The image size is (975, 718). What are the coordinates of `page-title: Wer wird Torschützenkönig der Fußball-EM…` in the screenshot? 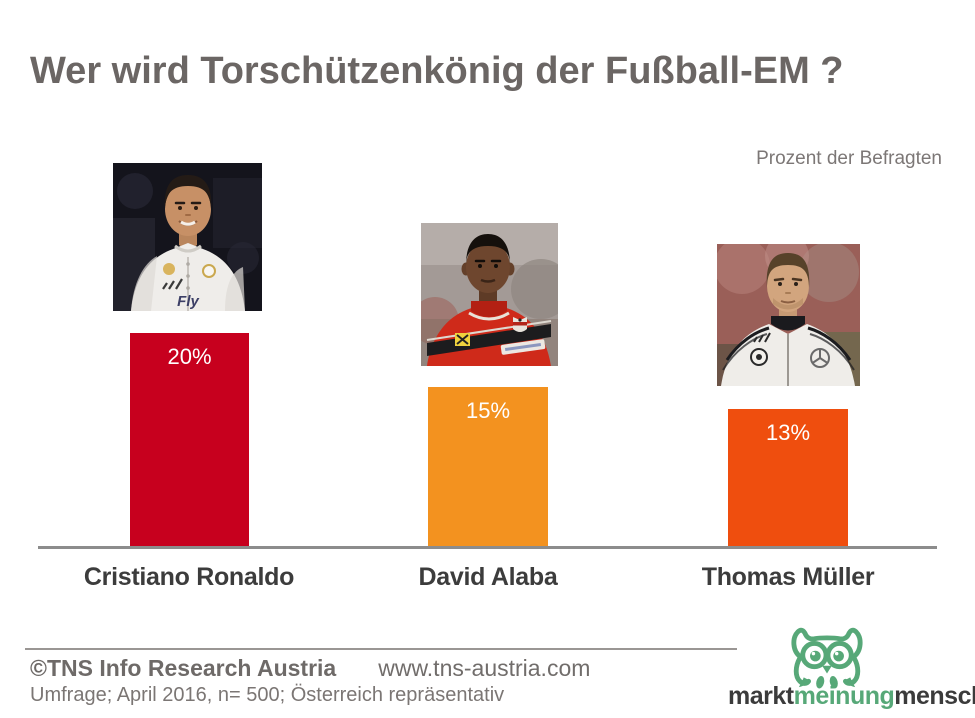 It's located at (437, 71).